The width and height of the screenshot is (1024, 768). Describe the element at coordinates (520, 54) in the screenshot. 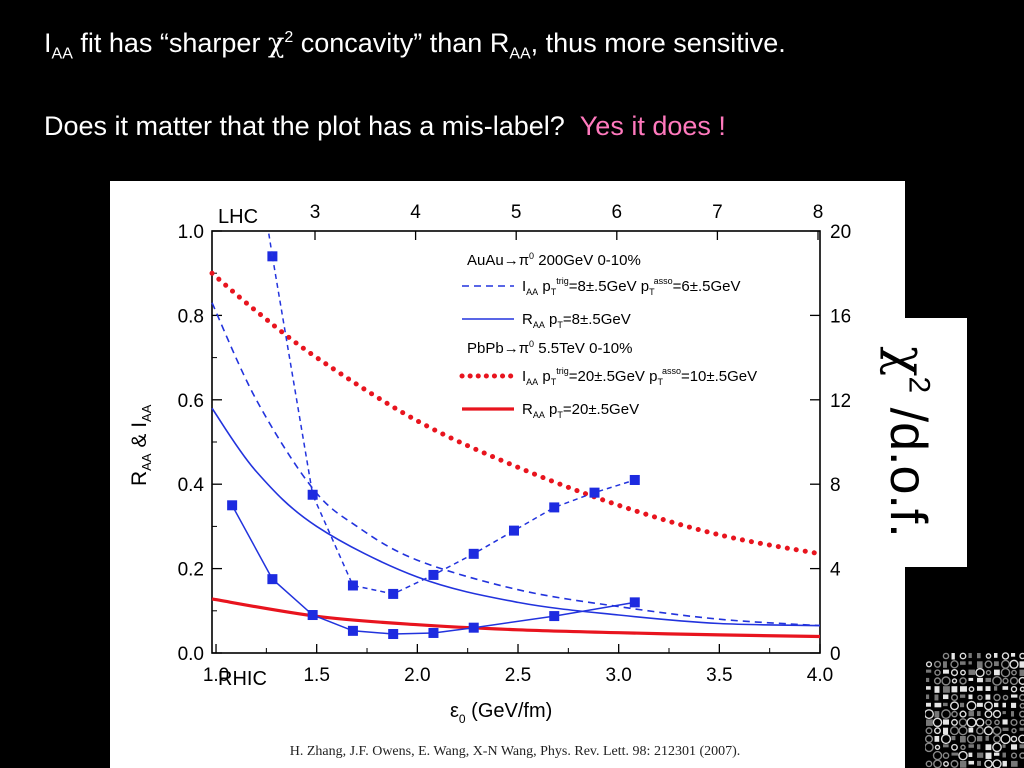

I see `r-subscript: AA` at that location.